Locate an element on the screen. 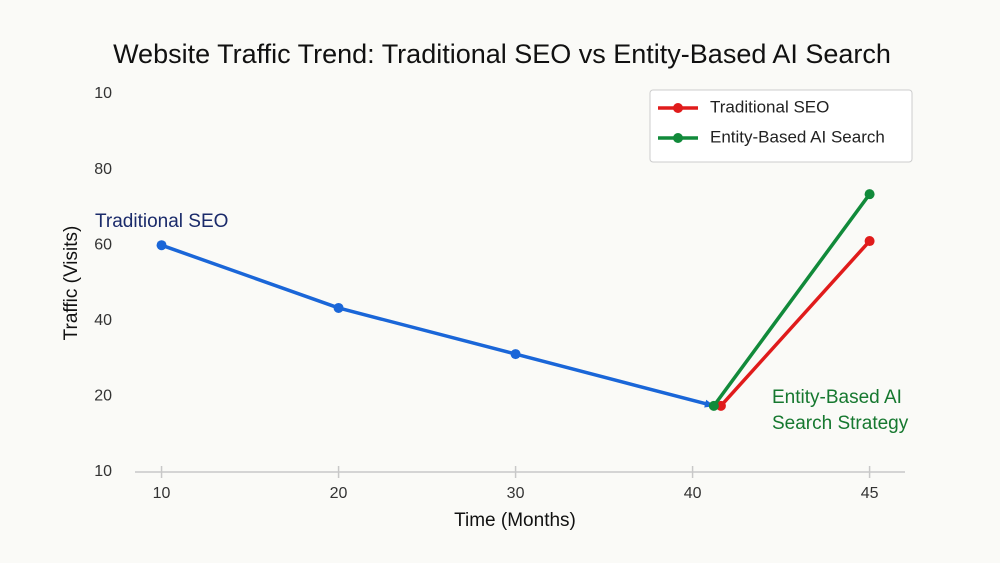 This screenshot has height=563, width=1000. x-tick-label: 10 is located at coordinates (162, 493).